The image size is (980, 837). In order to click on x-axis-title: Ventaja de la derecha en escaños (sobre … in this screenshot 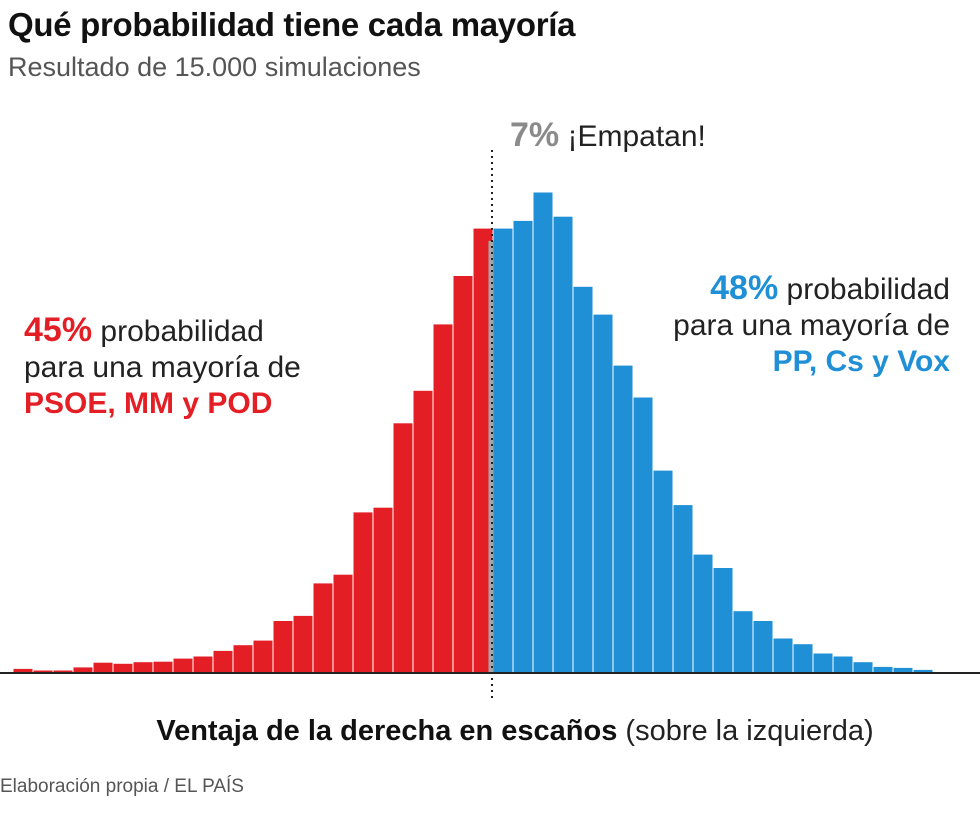, I will do `click(490, 731)`.